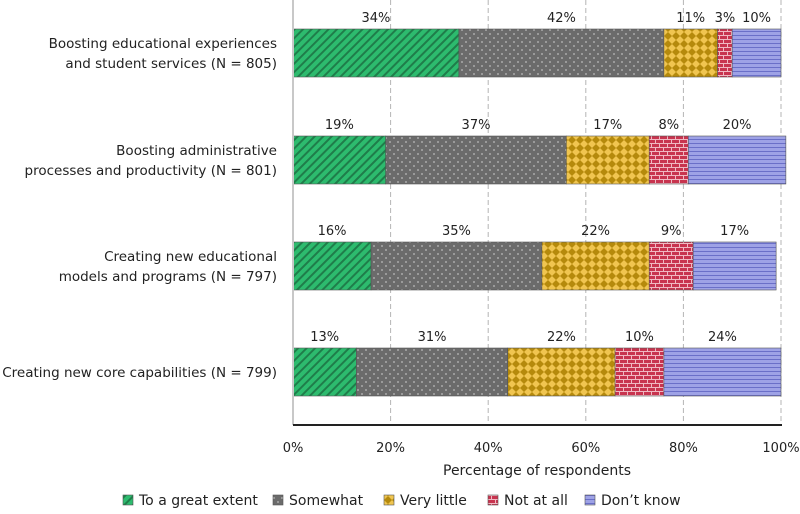 This screenshot has height=514, width=800. I want to click on legend-label: Not at all, so click(536, 501).